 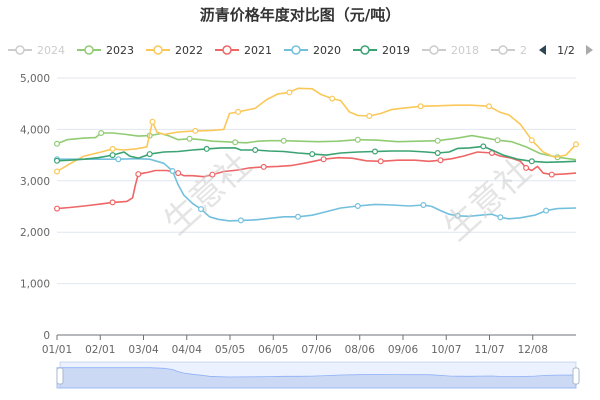 I want to click on y-tick-label-4: 4,000, so click(x=35, y=130).